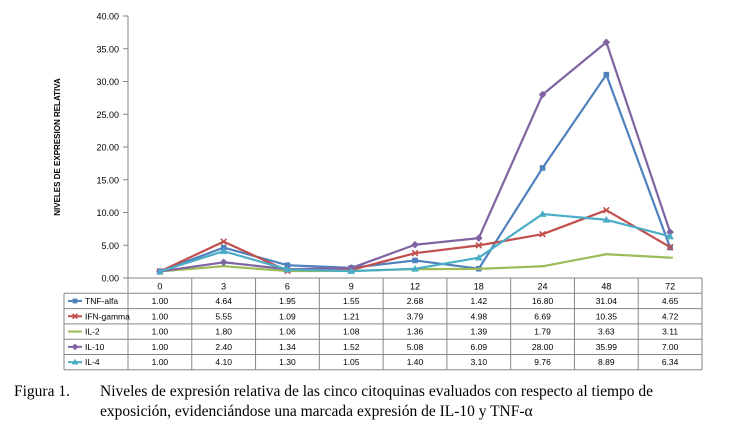 This screenshot has width=732, height=444. Describe the element at coordinates (95, 347) in the screenshot. I see `legend-label: IL-10` at that location.